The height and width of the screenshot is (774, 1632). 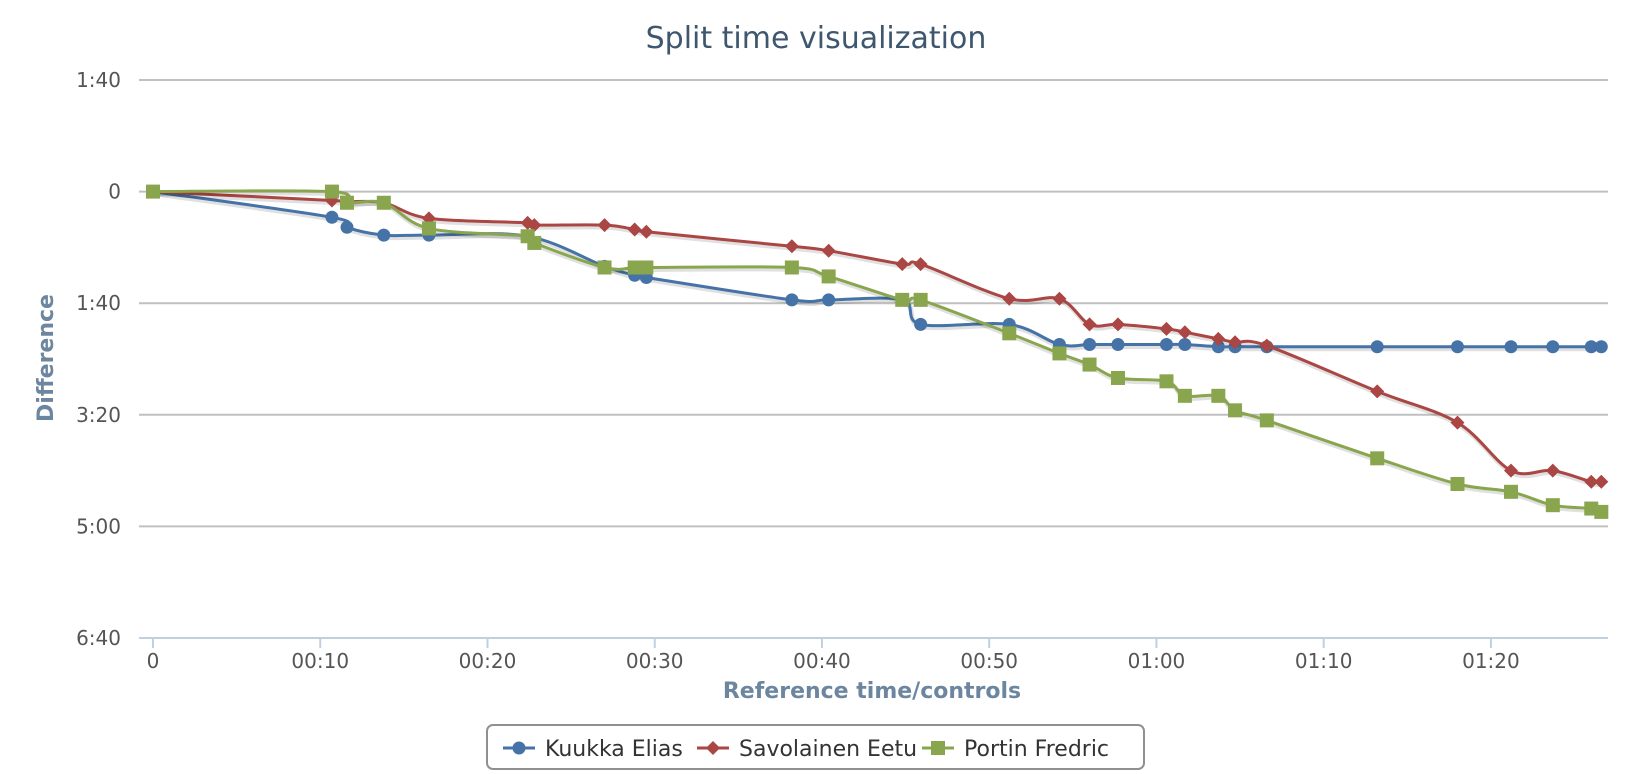 I want to click on x-tick-label-0: 0, so click(x=153, y=661).